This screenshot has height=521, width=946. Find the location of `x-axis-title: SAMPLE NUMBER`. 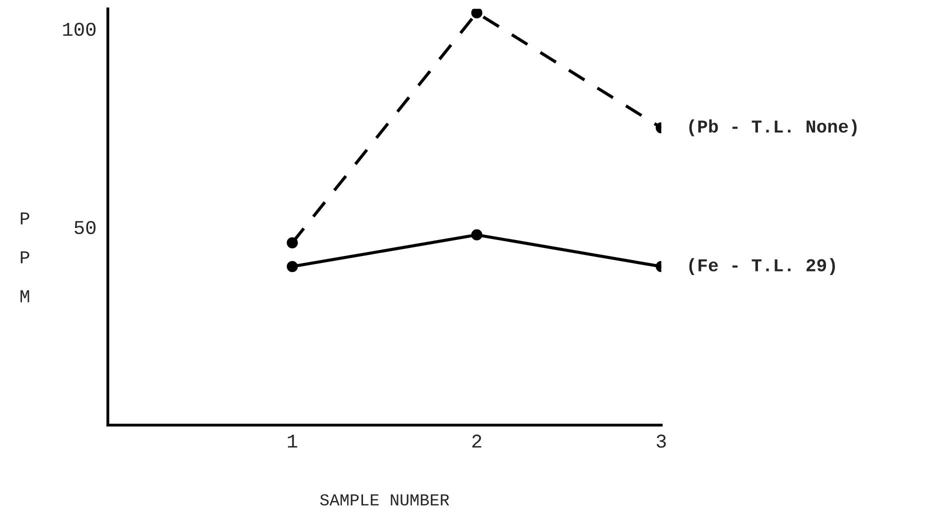

x-axis-title: SAMPLE NUMBER is located at coordinates (385, 500).